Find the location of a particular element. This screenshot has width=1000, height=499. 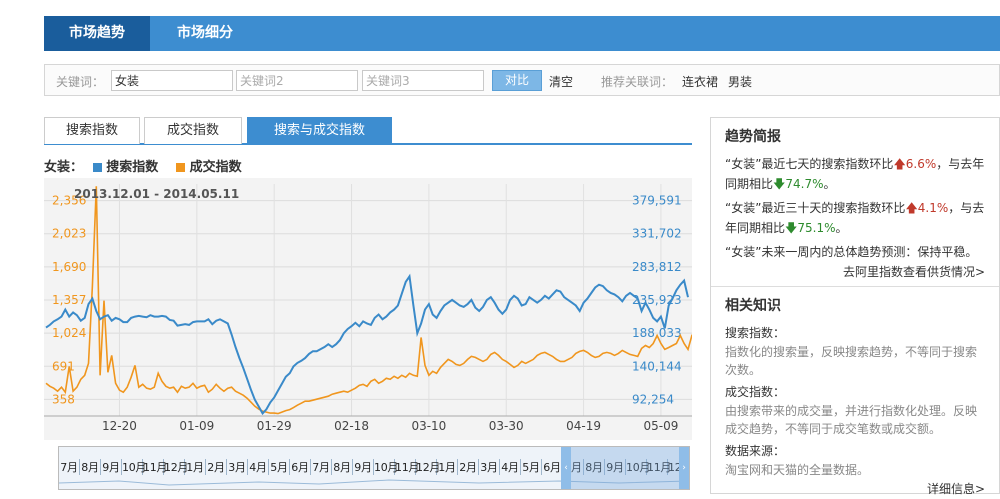

supply-link: 去阿里指数查看供货情况> is located at coordinates (913, 272).